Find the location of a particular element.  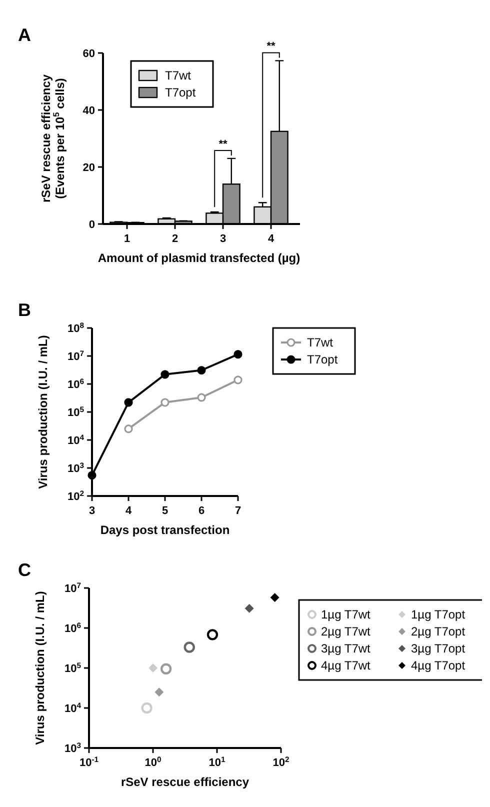

x-tick-label: 1 is located at coordinates (127, 239).